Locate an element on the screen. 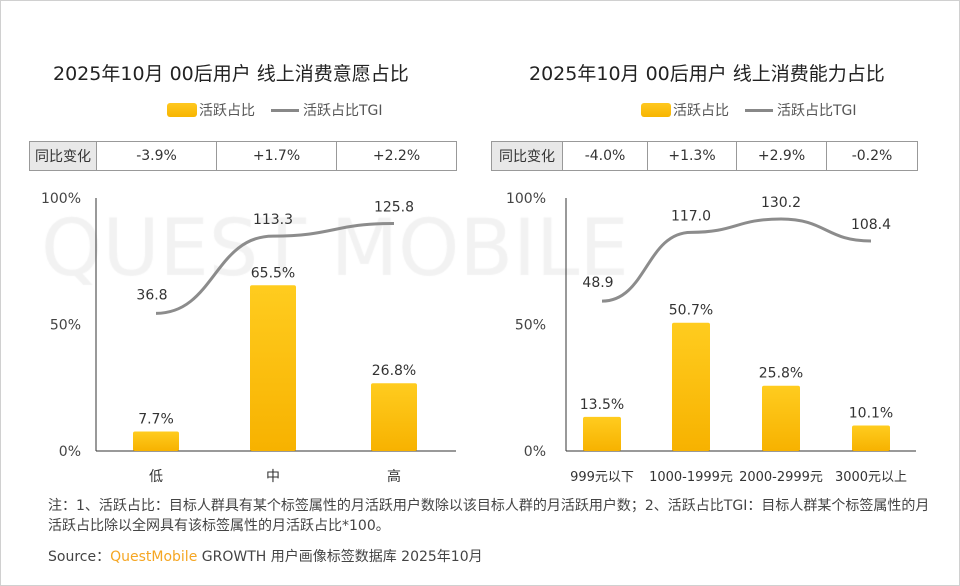  tgi-value-label: 125.8 is located at coordinates (394, 207).